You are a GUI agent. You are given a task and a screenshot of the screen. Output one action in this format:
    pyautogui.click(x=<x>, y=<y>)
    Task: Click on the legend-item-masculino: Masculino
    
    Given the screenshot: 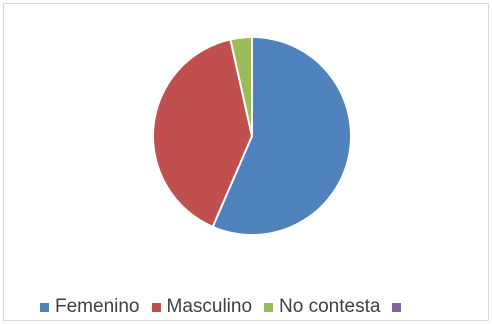 What is the action you would take?
    pyautogui.click(x=202, y=307)
    